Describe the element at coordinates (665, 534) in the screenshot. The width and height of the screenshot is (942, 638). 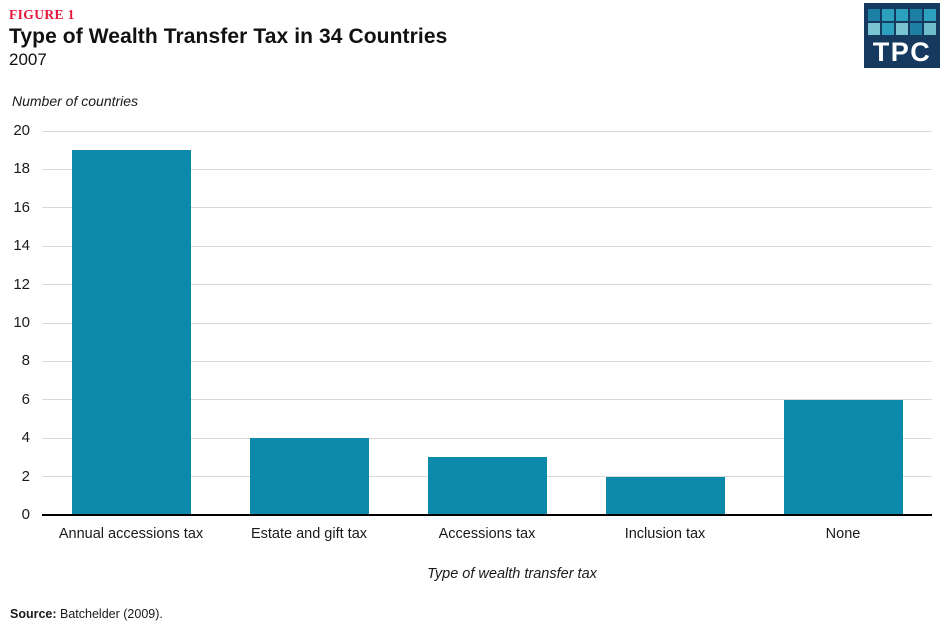
I see `x-axis-label: Inclusion tax` at that location.